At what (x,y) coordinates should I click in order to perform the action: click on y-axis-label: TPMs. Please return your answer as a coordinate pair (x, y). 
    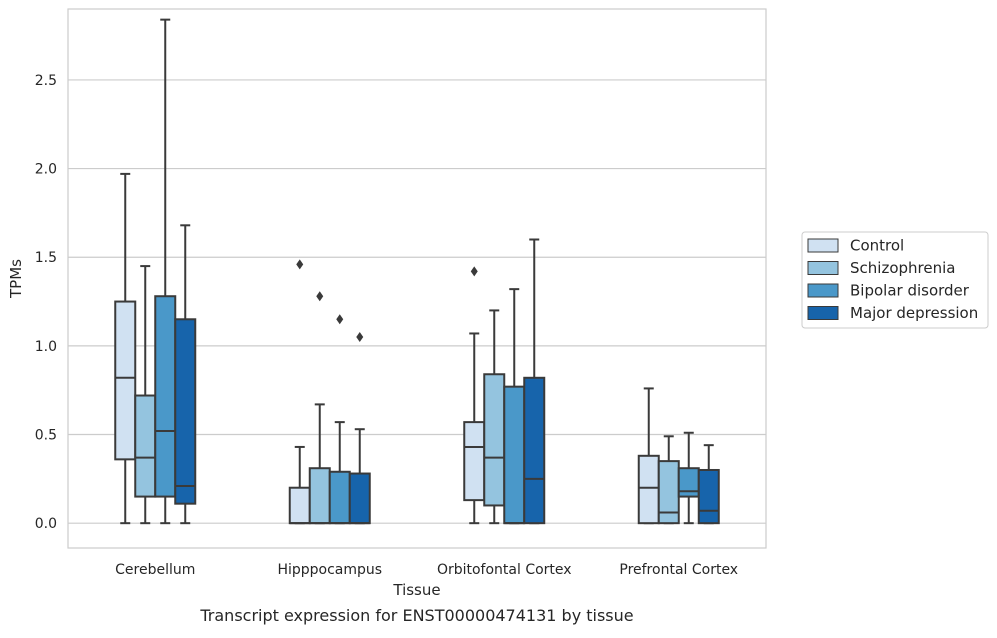
    Looking at the image, I should click on (16, 279).